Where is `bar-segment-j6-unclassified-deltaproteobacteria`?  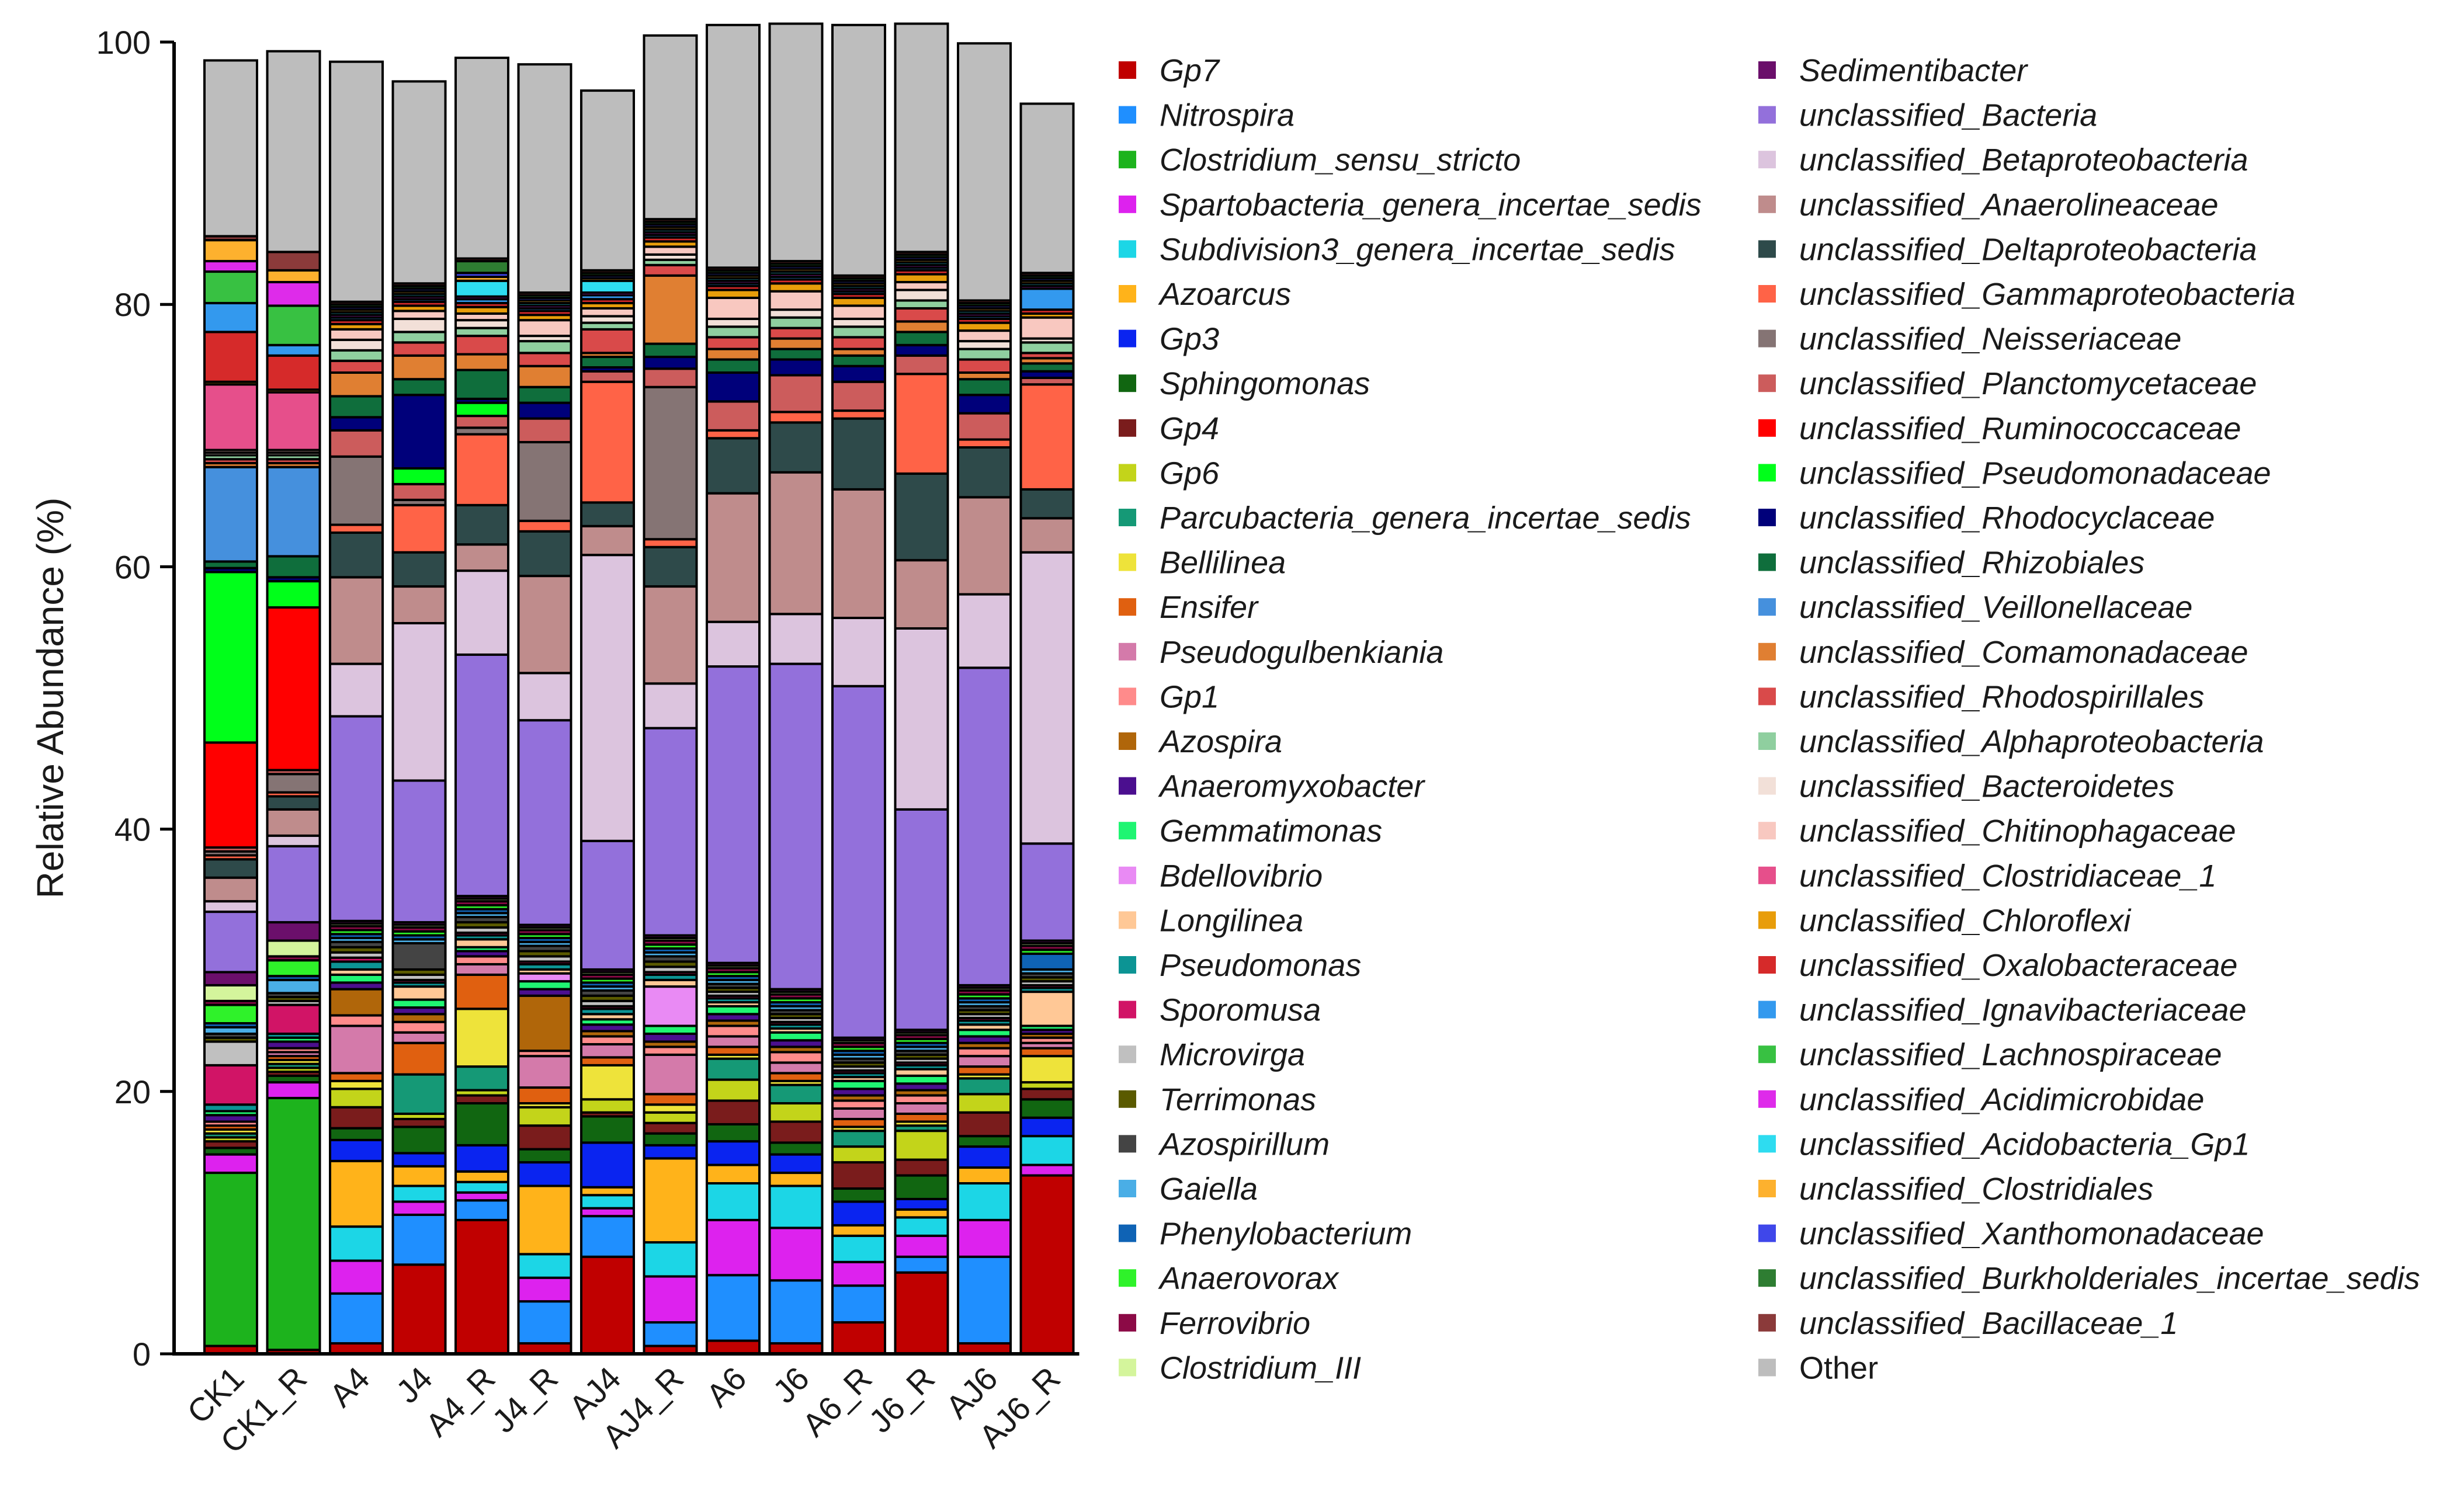 bar-segment-j6-unclassified-deltaproteobacteria is located at coordinates (796, 447).